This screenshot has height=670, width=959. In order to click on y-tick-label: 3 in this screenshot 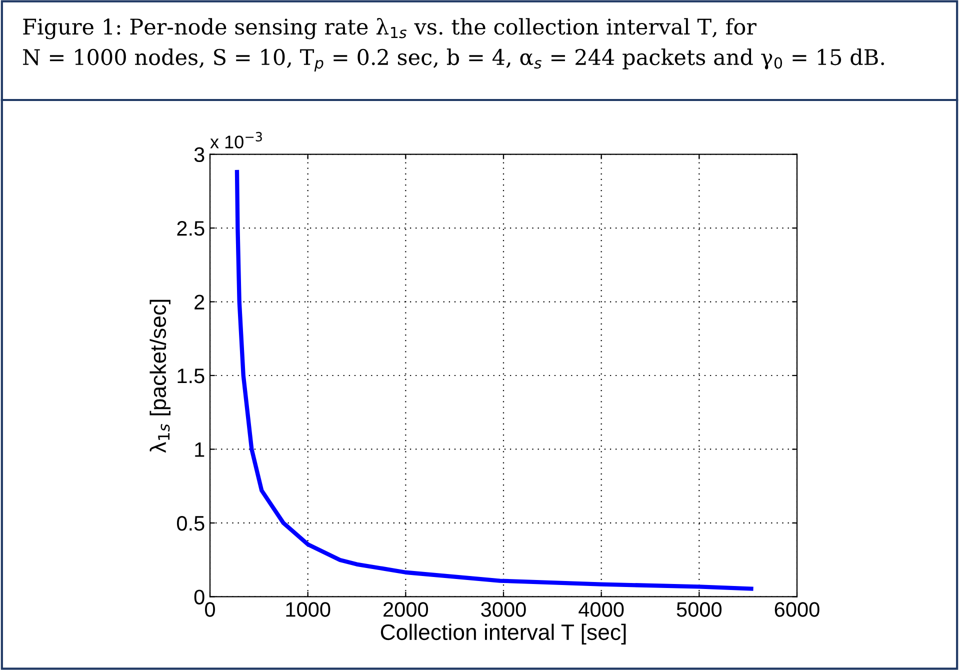, I will do `click(199, 154)`.